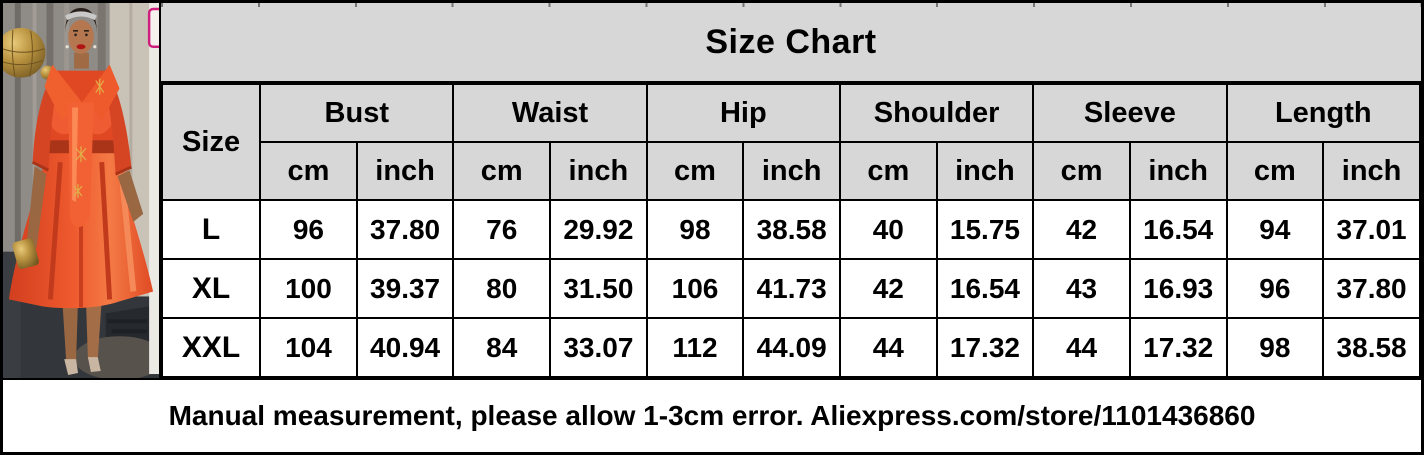  What do you see at coordinates (211, 229) in the screenshot?
I see `size-label: L` at bounding box center [211, 229].